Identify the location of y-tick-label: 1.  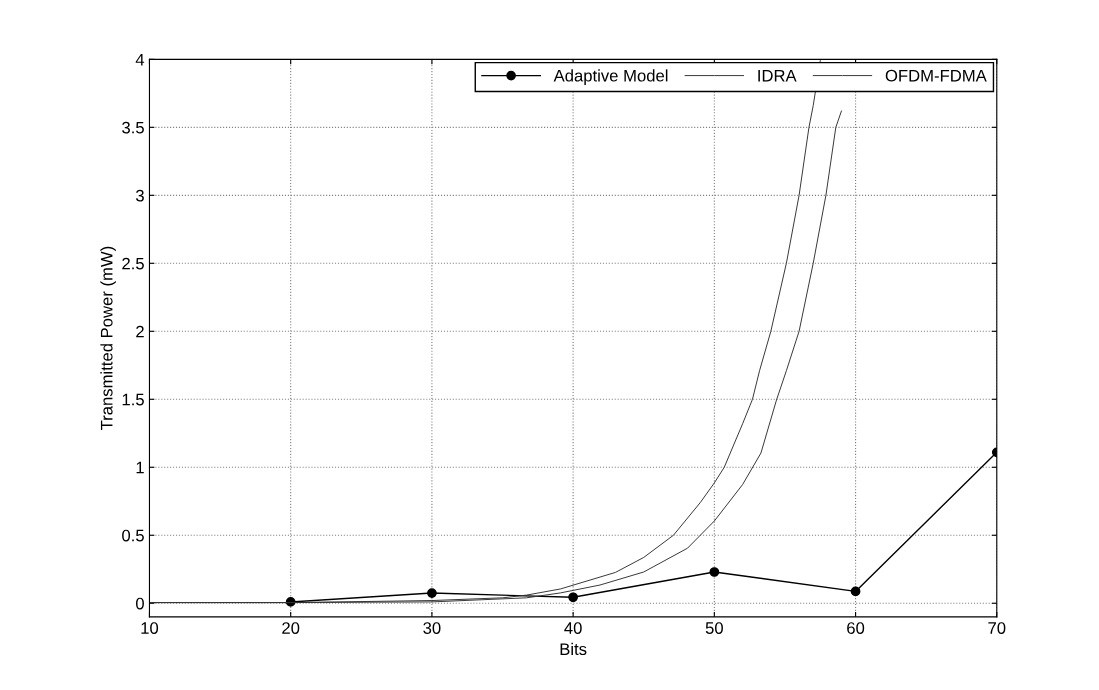
(140, 467).